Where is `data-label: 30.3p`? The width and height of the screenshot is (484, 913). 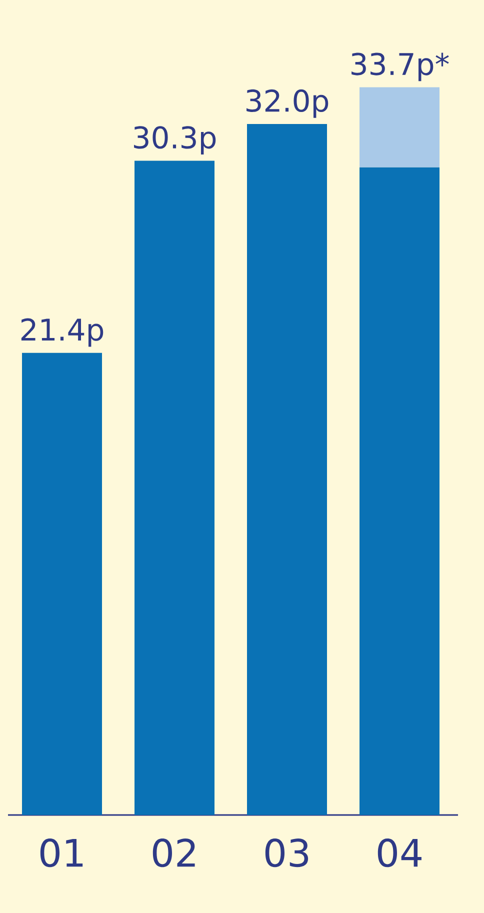
data-label: 30.3p is located at coordinates (175, 140).